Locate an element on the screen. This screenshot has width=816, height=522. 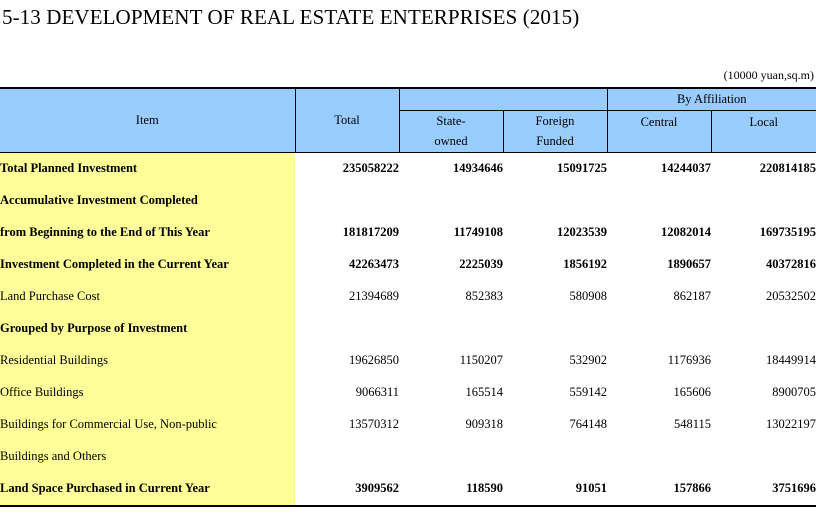
cell-state-owned: 1150207 is located at coordinates (481, 360).